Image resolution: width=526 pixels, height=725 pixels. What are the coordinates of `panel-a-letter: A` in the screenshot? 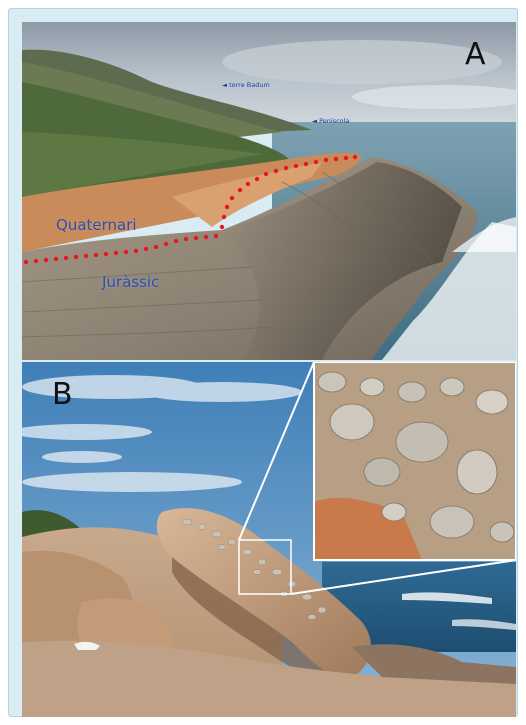 It's located at (475, 54).